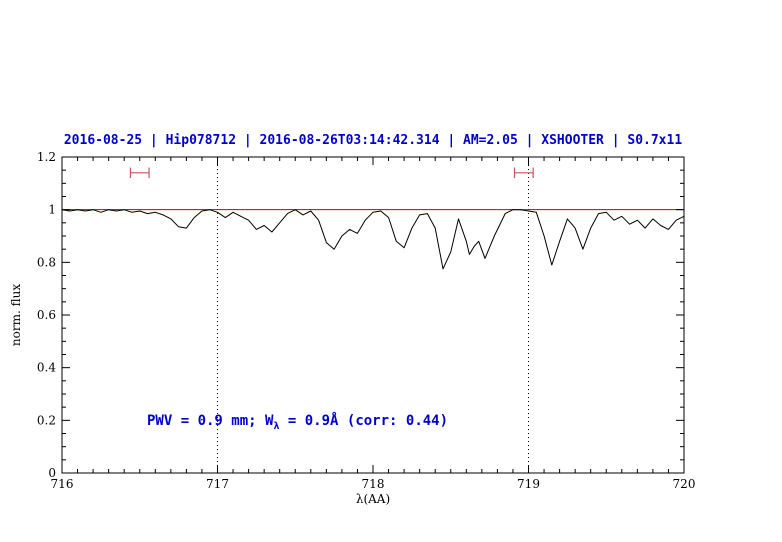 Image resolution: width=782 pixels, height=542 pixels. I want to click on x-tick-label: 720, so click(684, 484).